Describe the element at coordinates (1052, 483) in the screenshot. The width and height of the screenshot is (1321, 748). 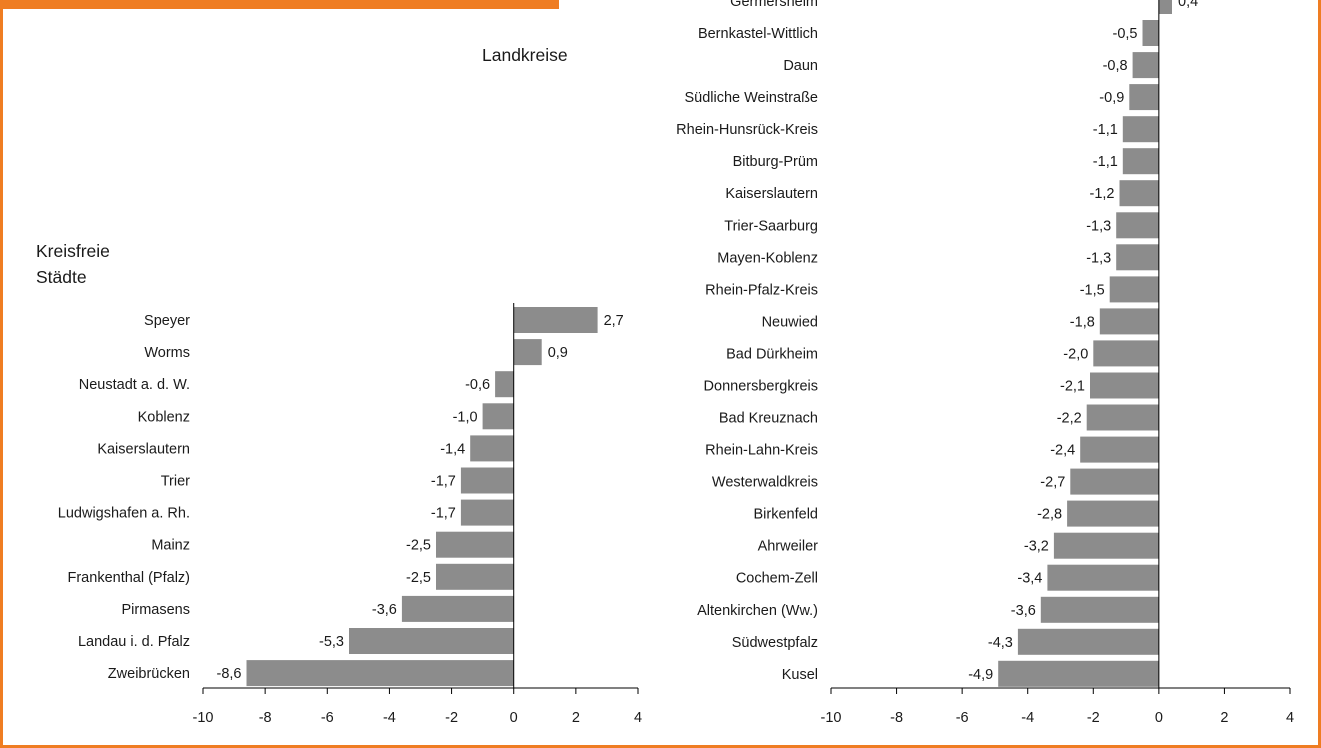
I see `data-label: -2,7` at that location.